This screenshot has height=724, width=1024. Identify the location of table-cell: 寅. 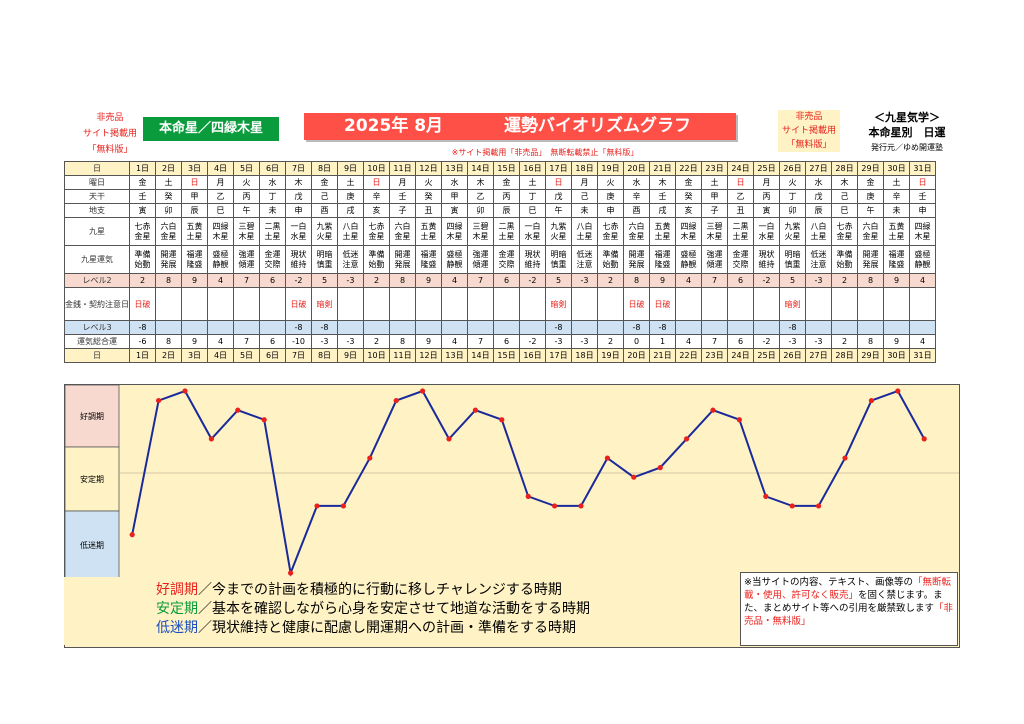
(454, 210).